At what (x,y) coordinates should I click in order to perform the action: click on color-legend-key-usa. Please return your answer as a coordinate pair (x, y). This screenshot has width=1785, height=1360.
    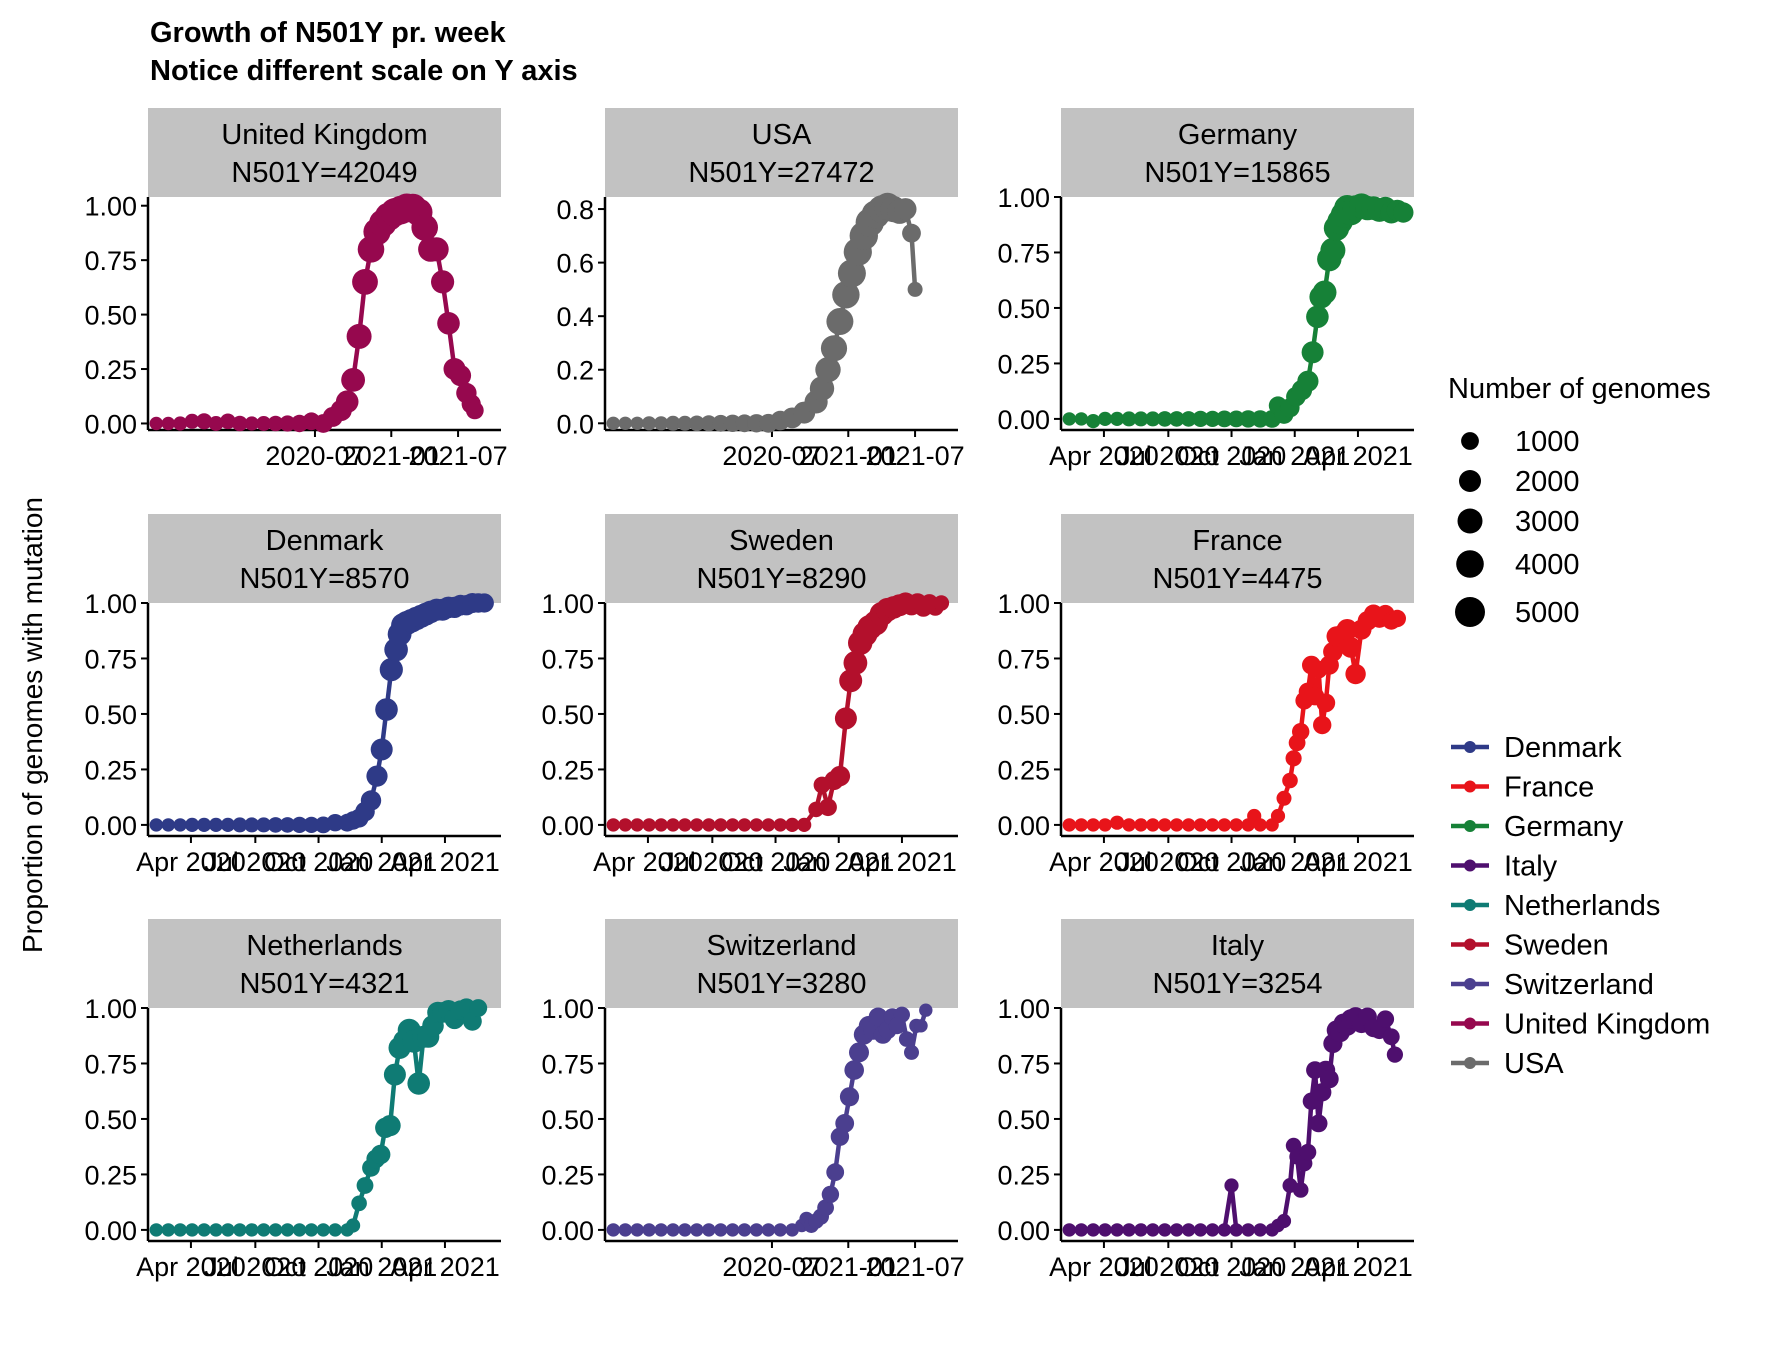
    Looking at the image, I should click on (1470, 1063).